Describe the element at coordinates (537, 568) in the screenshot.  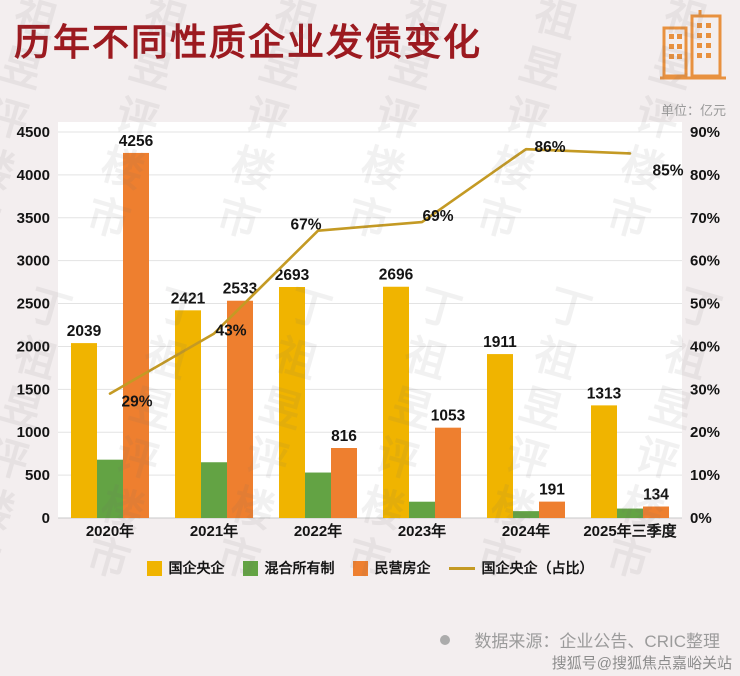
I see `legend-label: 国企央企（占比）` at that location.